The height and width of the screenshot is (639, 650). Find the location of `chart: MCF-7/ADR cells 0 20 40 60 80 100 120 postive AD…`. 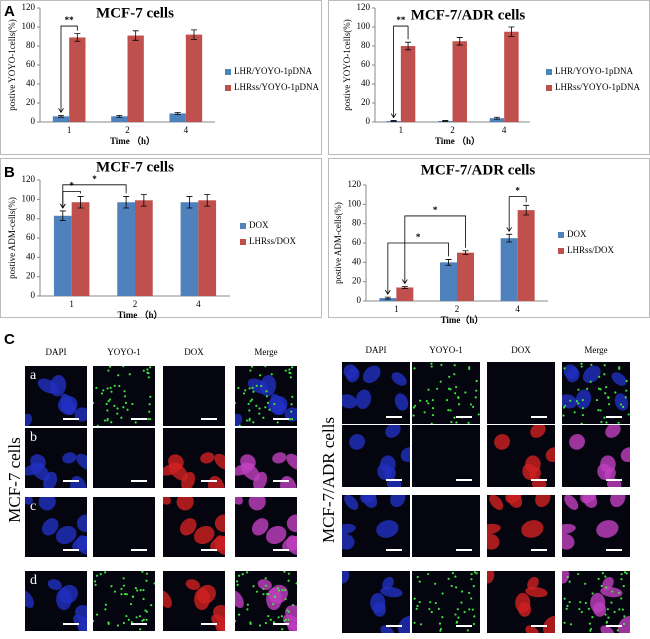

chart: MCF-7/ADR cells 0 20 40 60 80 100 120 postive AD… is located at coordinates (489, 241).